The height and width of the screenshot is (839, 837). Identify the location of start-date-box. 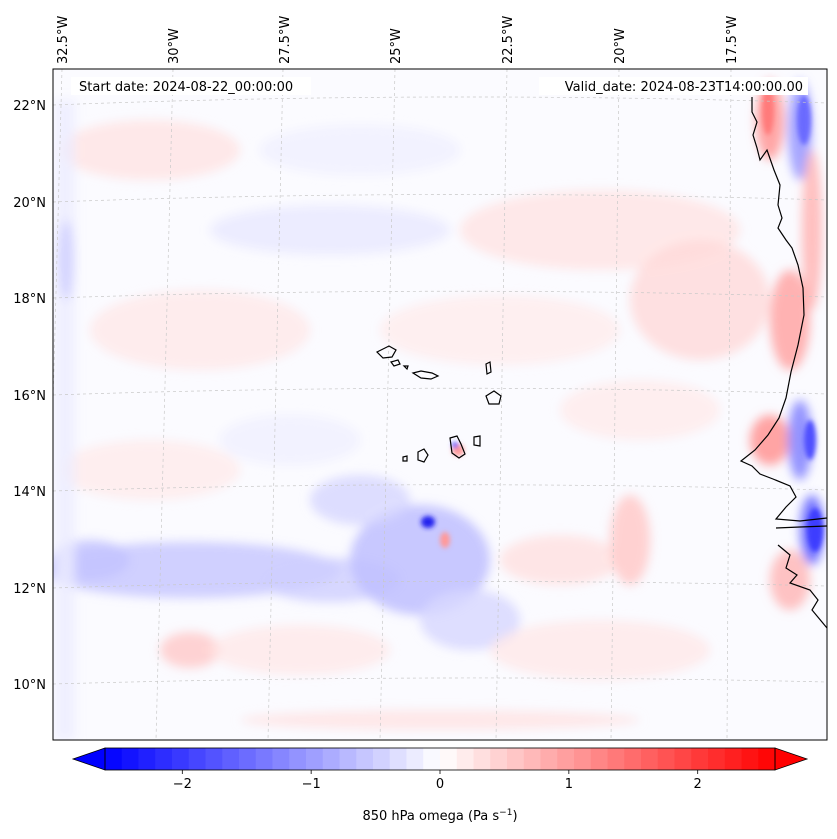
(191, 86).